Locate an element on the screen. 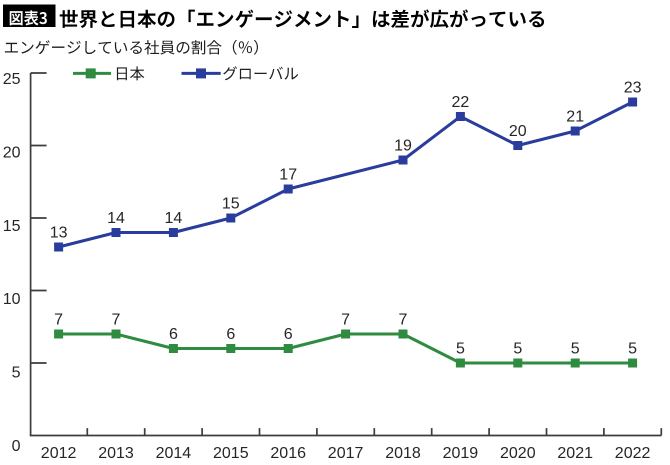  svg-text: 2016 is located at coordinates (288, 453).